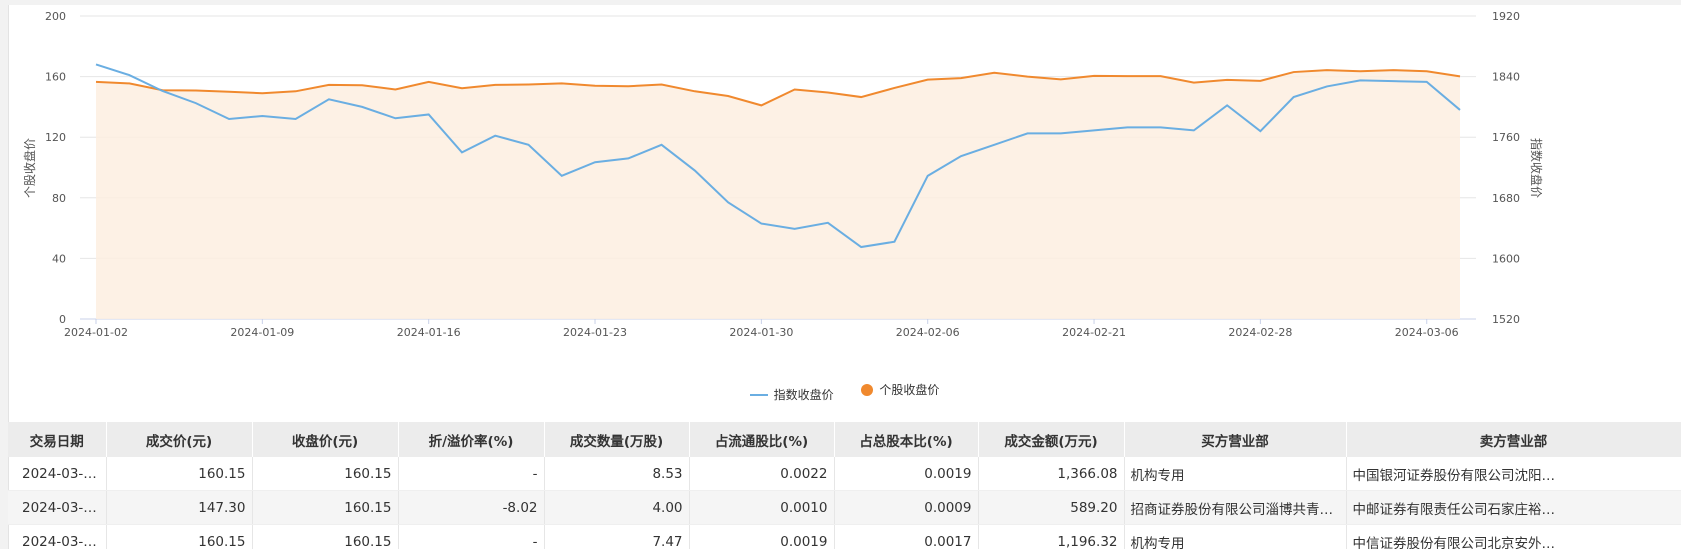 The height and width of the screenshot is (549, 1681). Describe the element at coordinates (55, 16) in the screenshot. I see `y-left-tick-label: 200` at that location.